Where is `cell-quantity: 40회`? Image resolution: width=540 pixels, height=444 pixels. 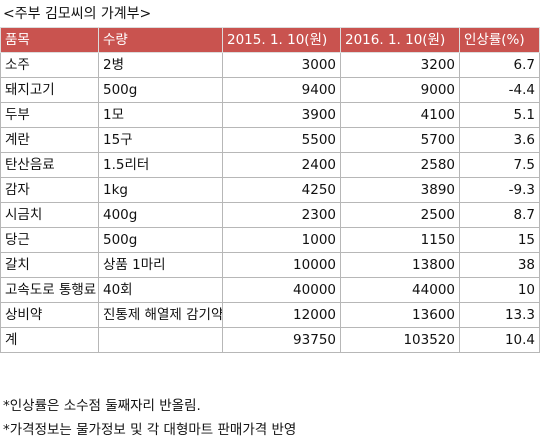 cell-quantity: 40회 is located at coordinates (160, 290).